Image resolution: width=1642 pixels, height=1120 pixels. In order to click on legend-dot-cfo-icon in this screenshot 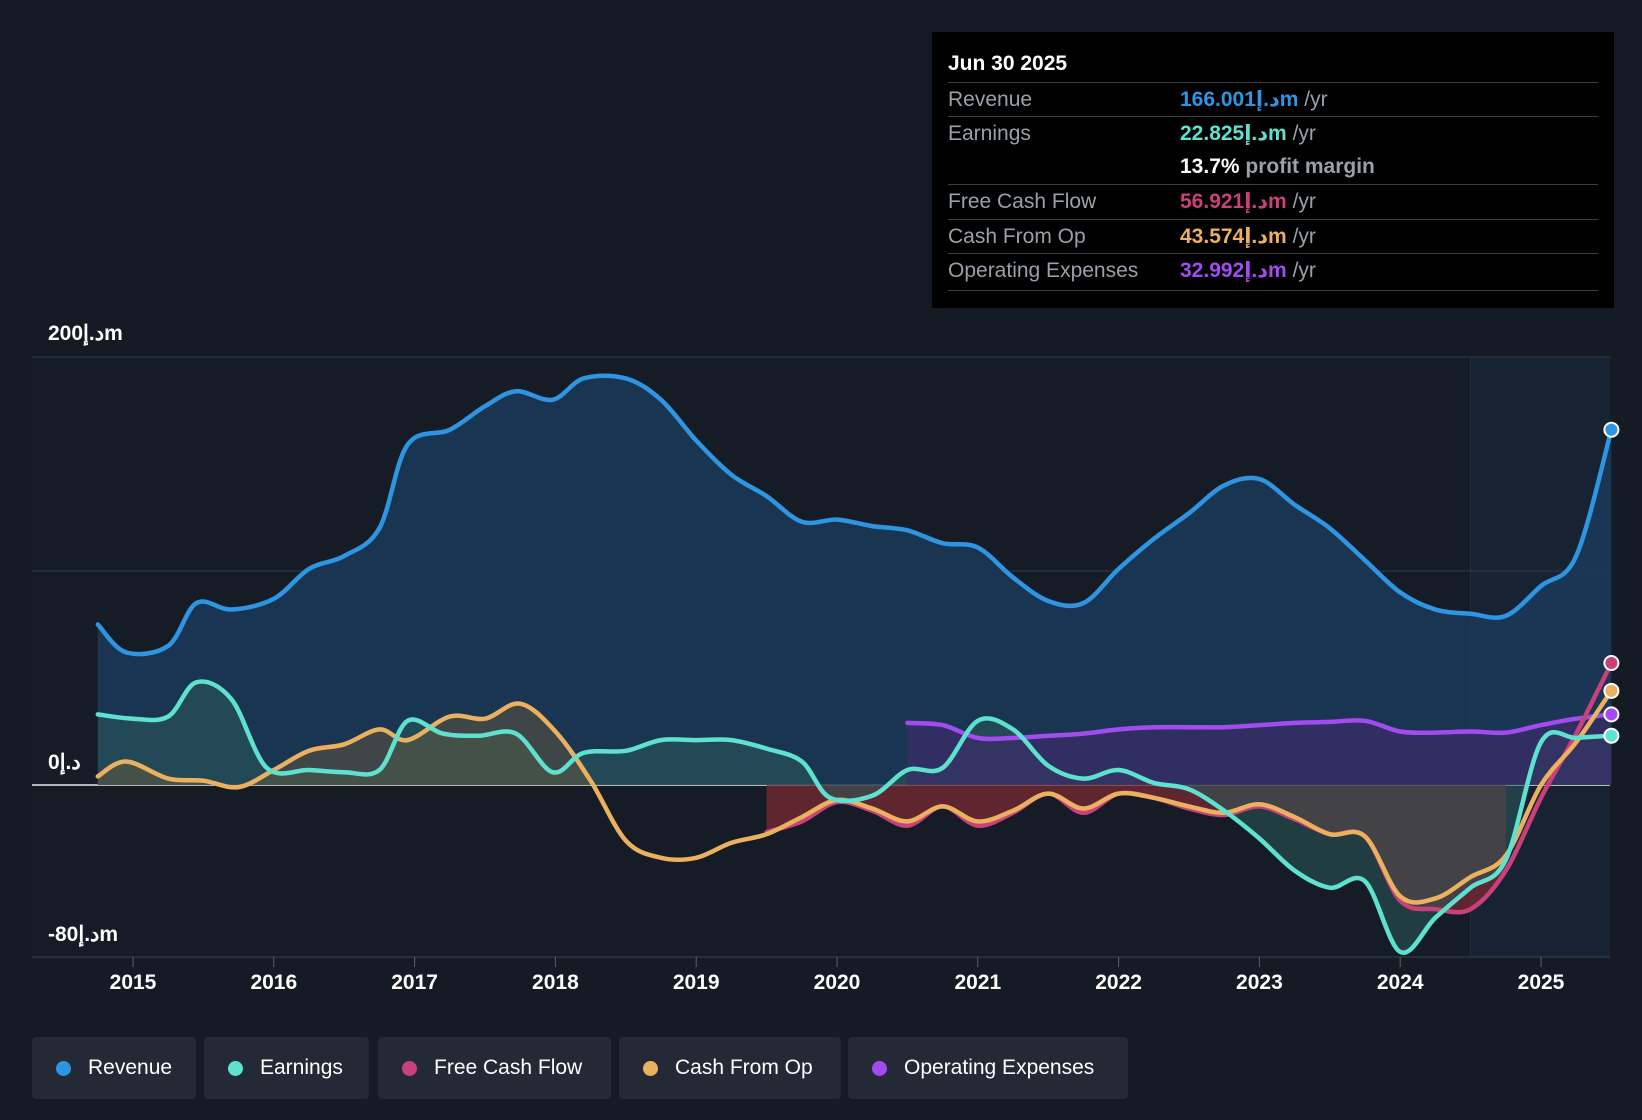, I will do `click(650, 1068)`.